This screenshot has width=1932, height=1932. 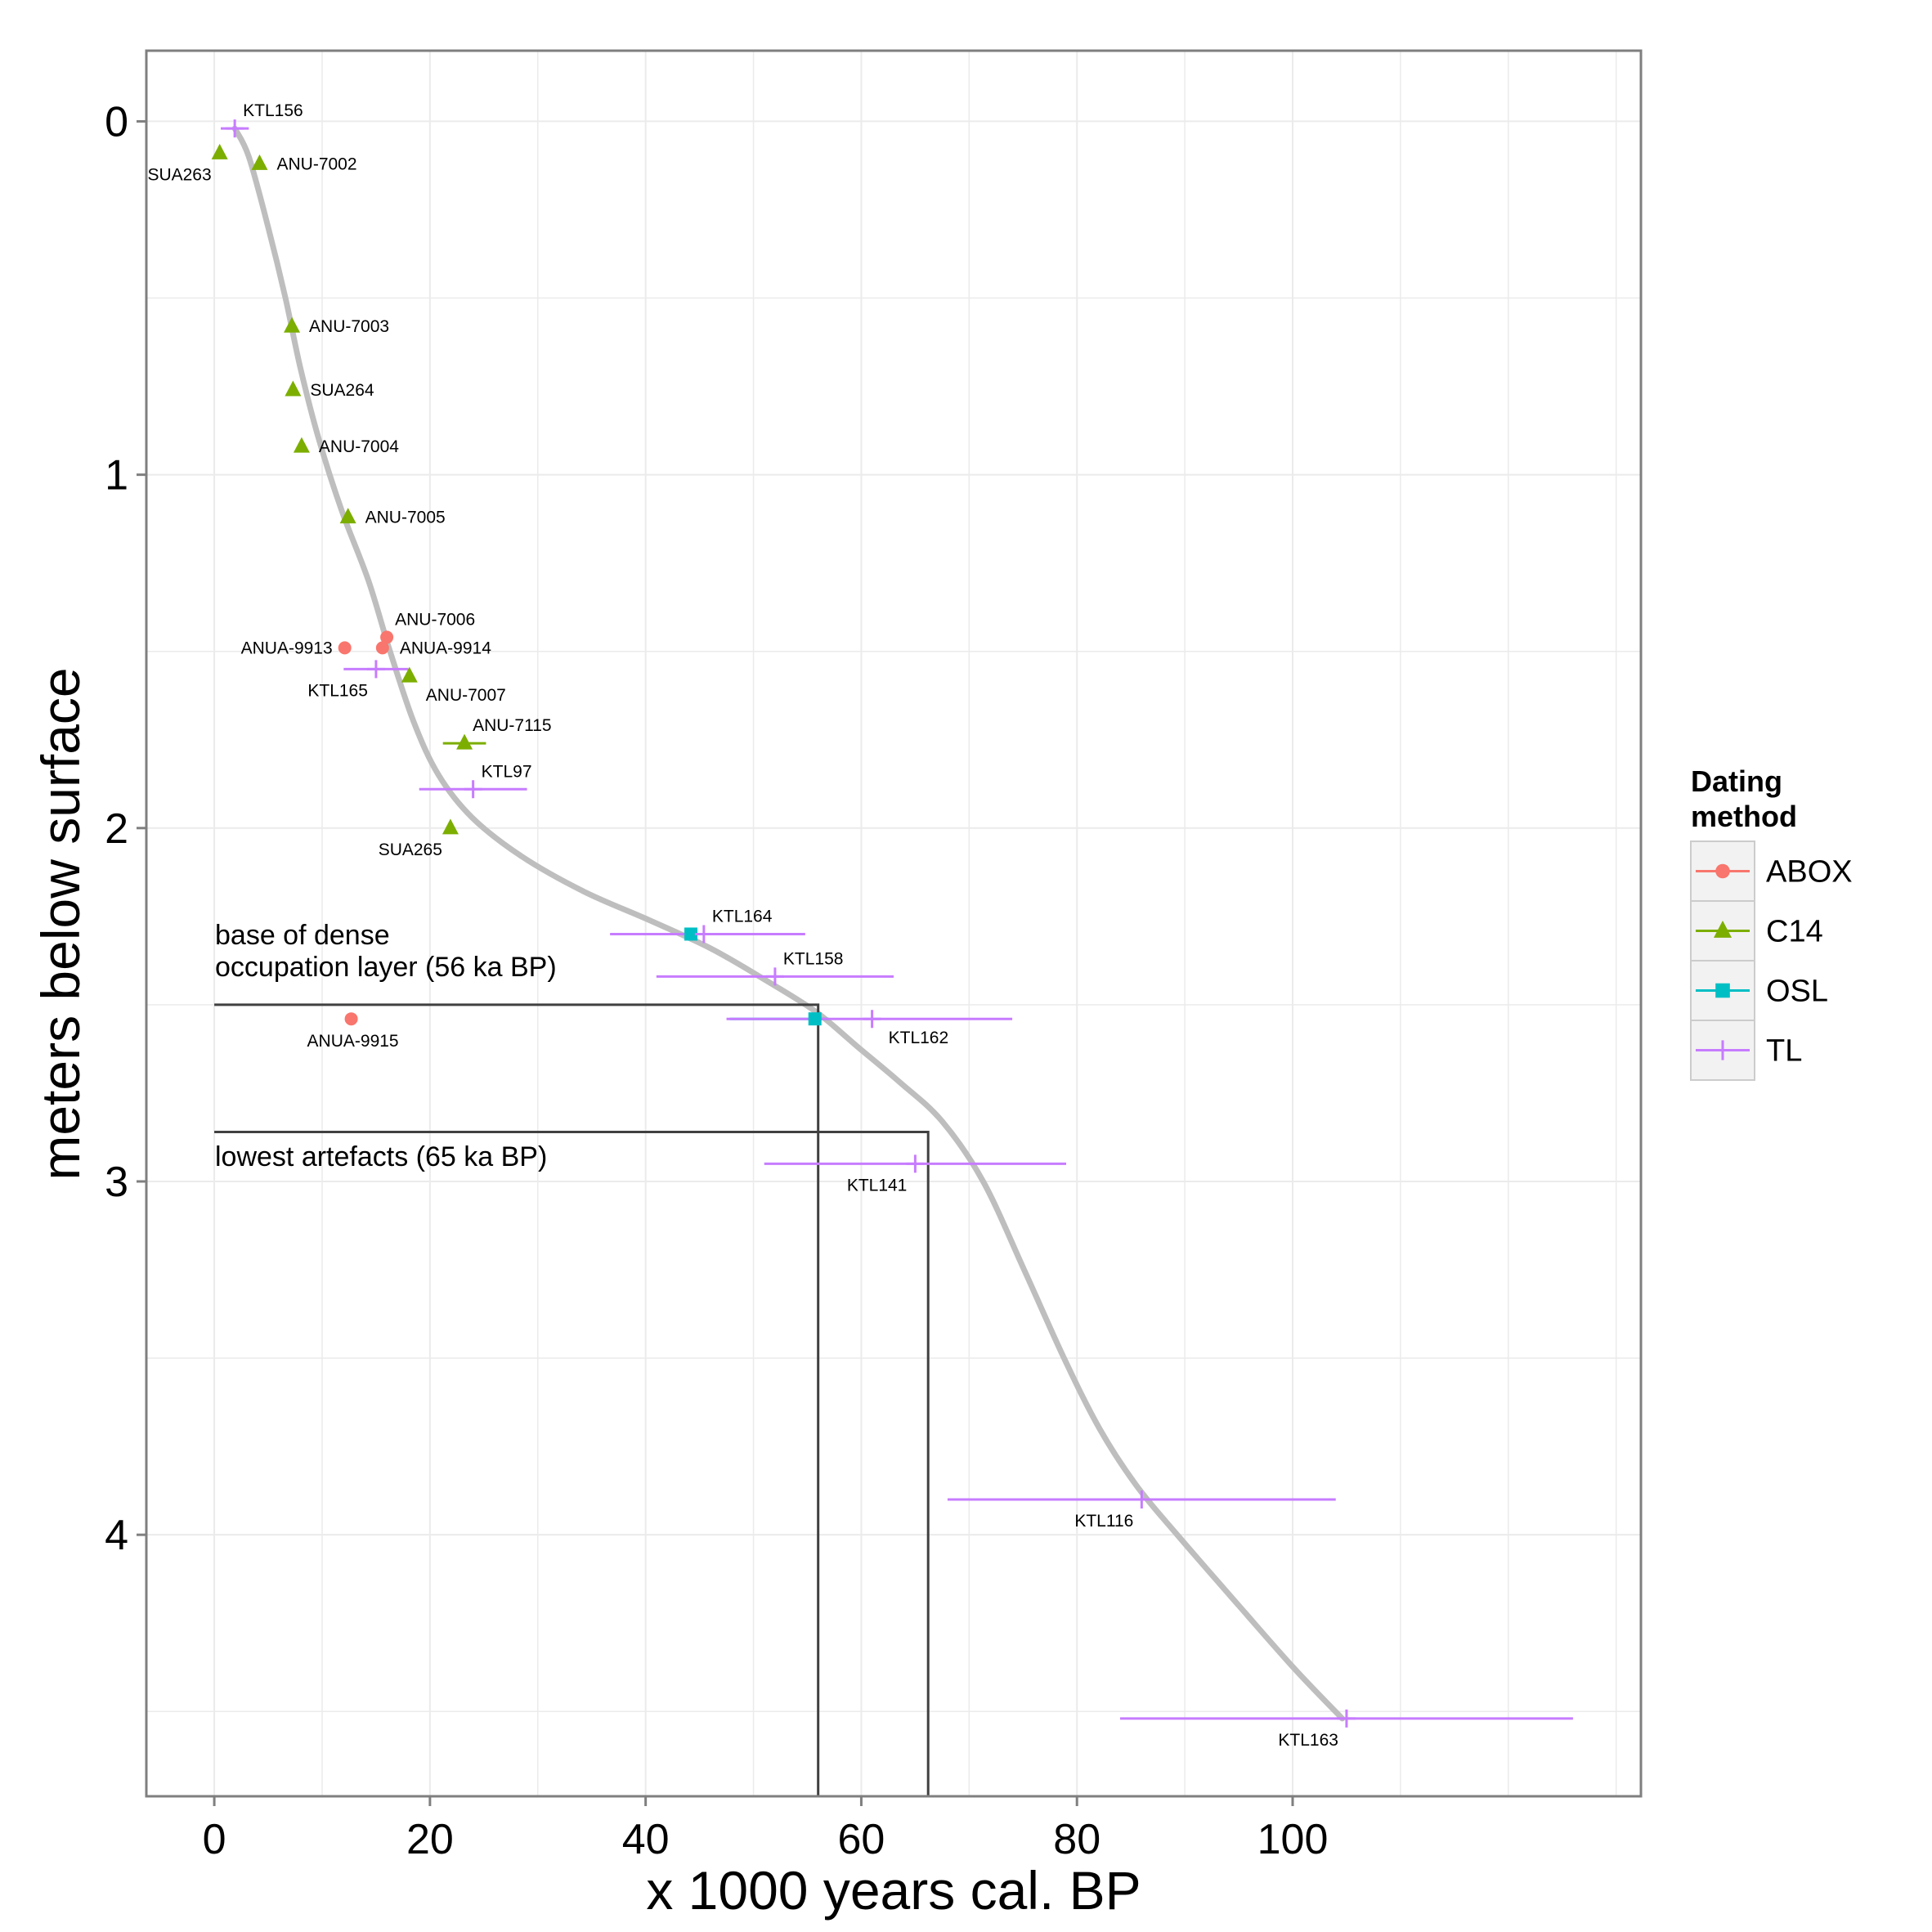 I want to click on point-label-anu-7002: ANU-7002, so click(x=316, y=164).